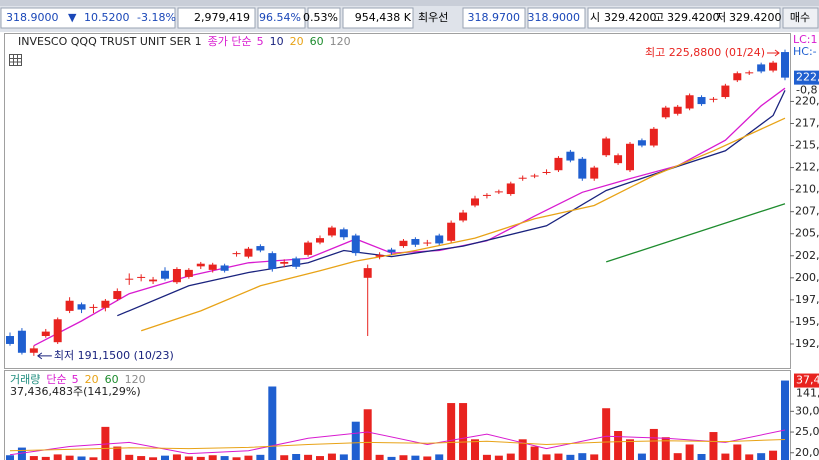  Describe the element at coordinates (807, 233) in the screenshot. I see `y-tick-label: 205,0000` at that location.